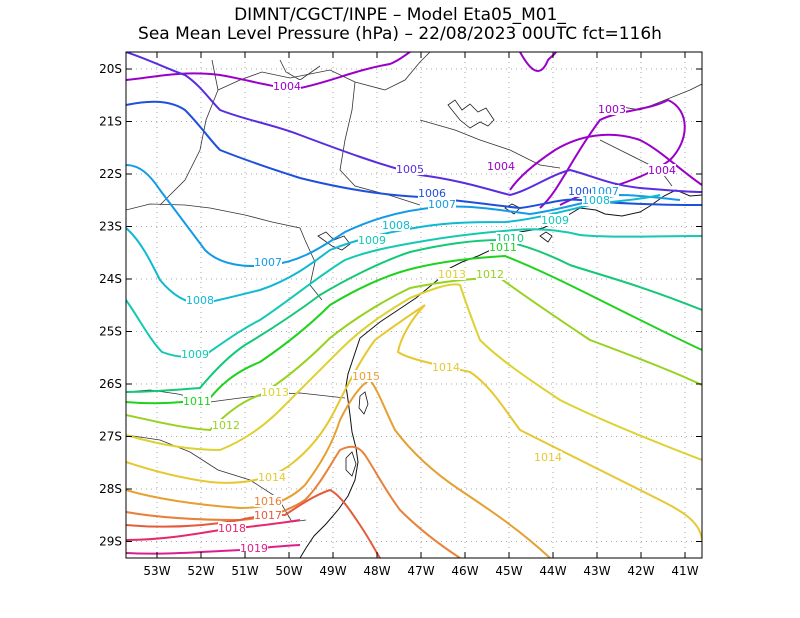  What do you see at coordinates (552, 571) in the screenshot?
I see `x-tick-label: 44W` at bounding box center [552, 571].